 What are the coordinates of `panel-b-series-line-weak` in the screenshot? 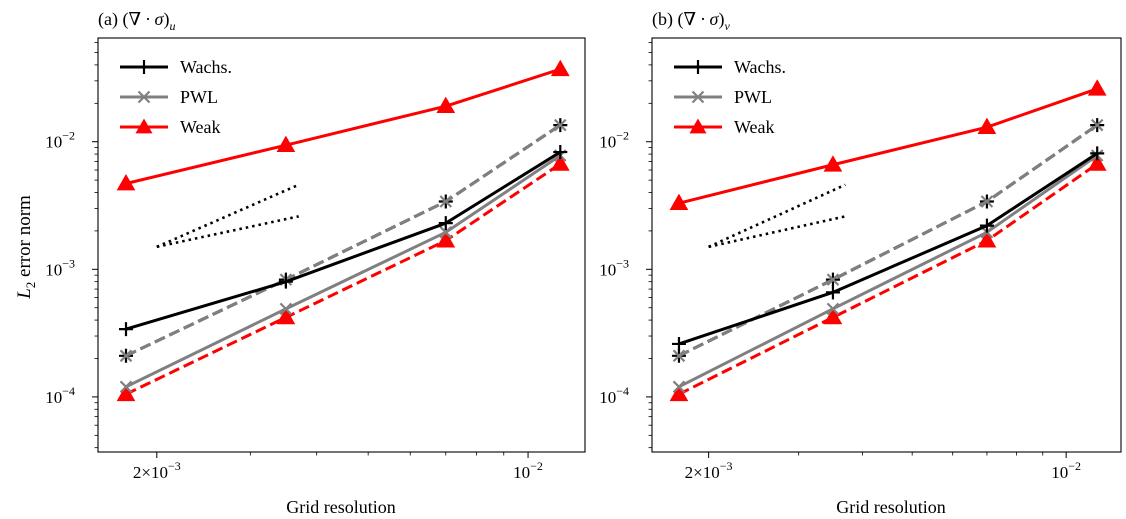 It's located at (888, 146).